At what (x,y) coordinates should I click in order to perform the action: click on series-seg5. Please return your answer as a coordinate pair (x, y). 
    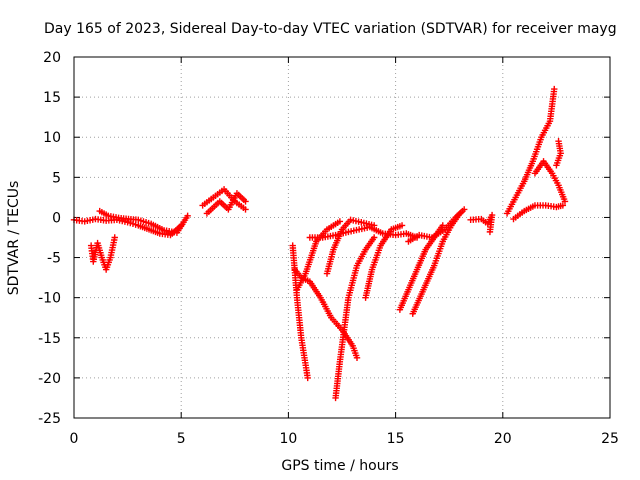
    Looking at the image, I should click on (226, 203).